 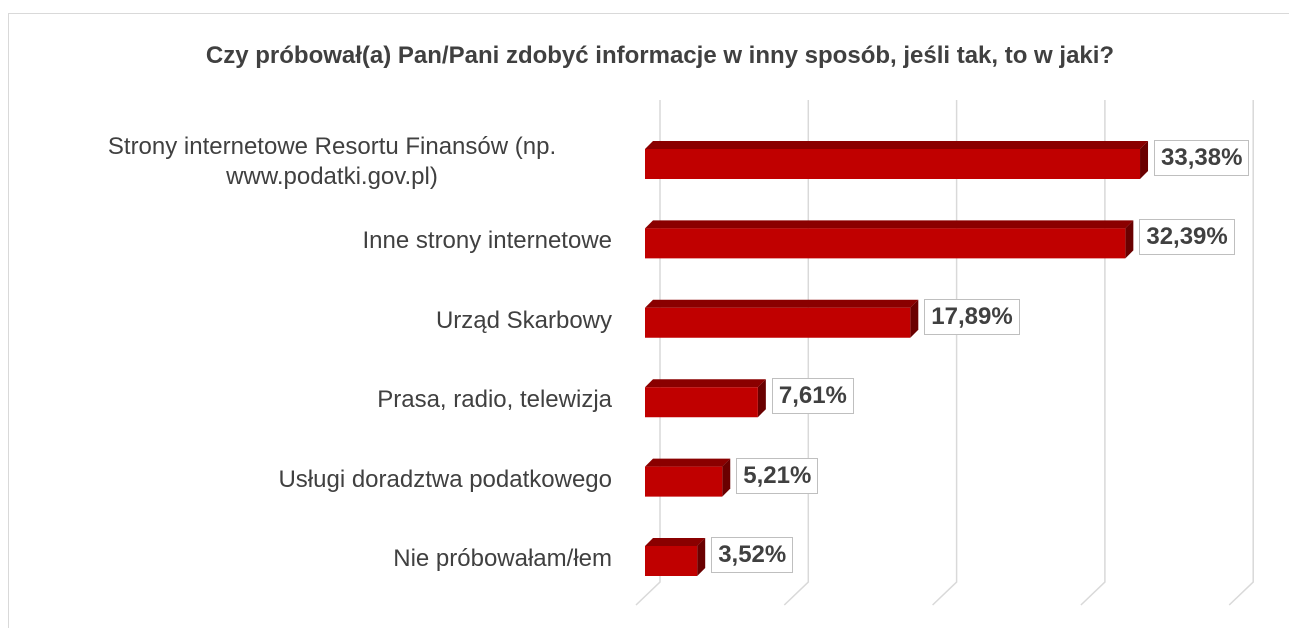 What do you see at coordinates (494, 400) in the screenshot?
I see `category-label: Prasa, radio, telewizja` at bounding box center [494, 400].